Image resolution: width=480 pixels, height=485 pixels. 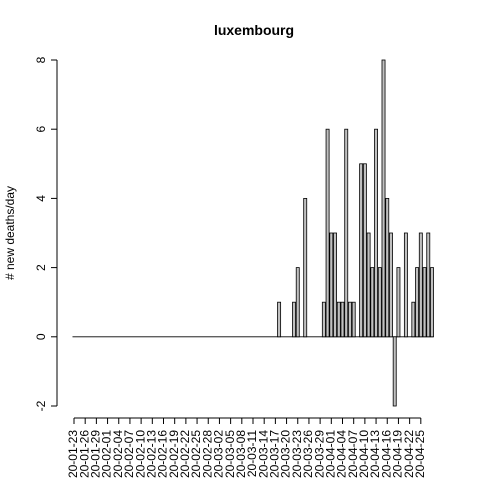 What do you see at coordinates (96, 454) in the screenshot?
I see `x-tick-label: 20-01-29` at bounding box center [96, 454].